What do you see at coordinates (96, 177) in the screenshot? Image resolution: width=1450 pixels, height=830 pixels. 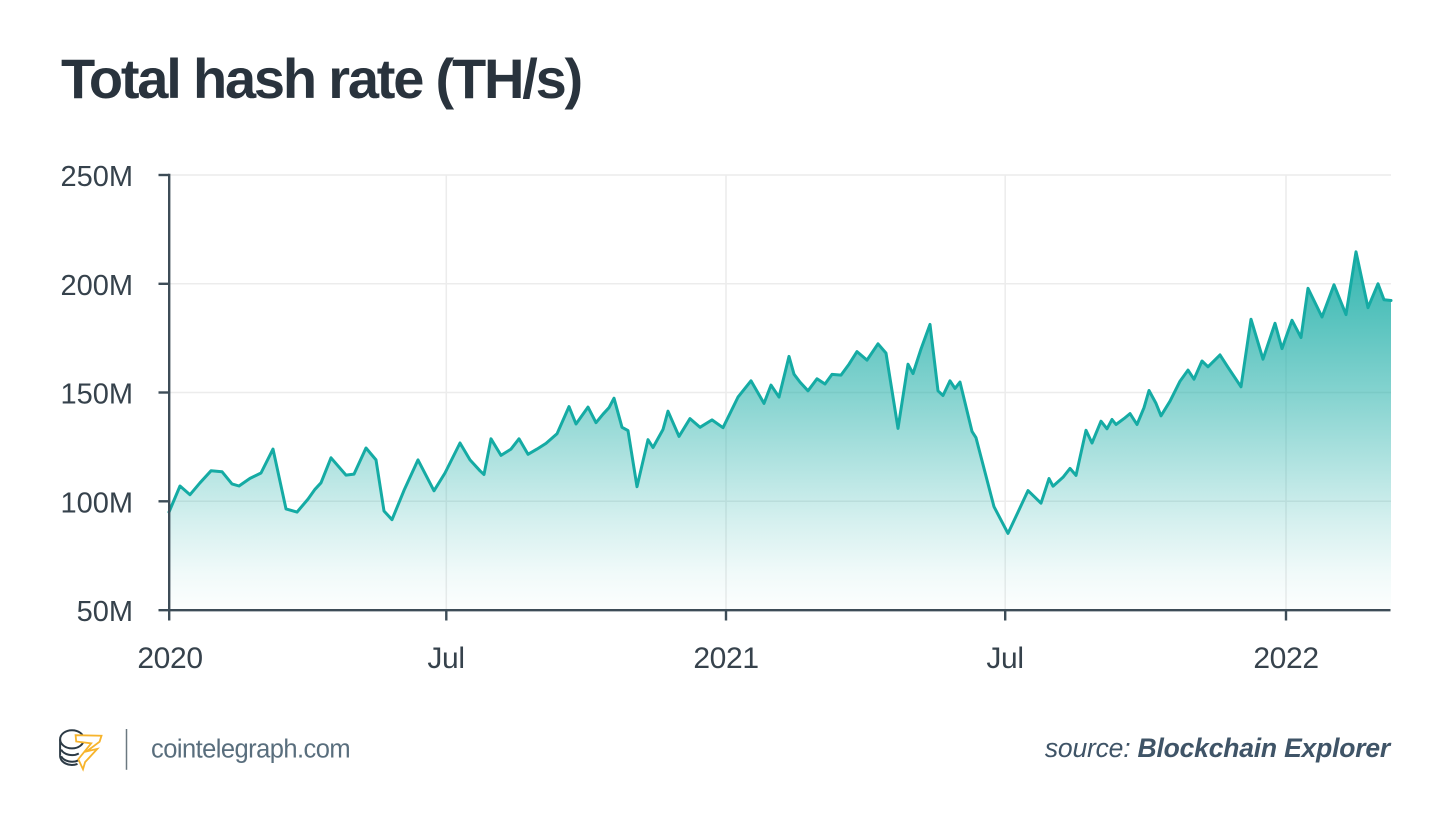 I see `svg-text: 250M` at bounding box center [96, 177].